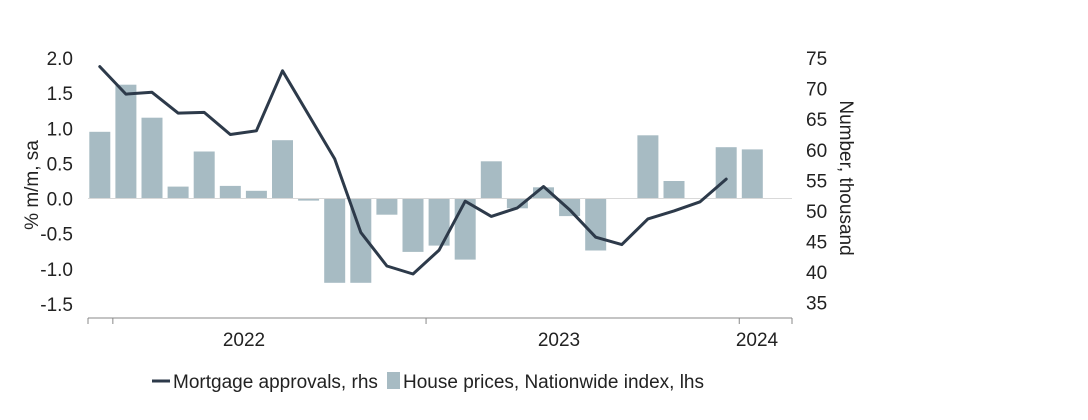 This screenshot has width=1088, height=420. Describe the element at coordinates (56, 235) in the screenshot. I see `left-tick-label: -0.5` at that location.